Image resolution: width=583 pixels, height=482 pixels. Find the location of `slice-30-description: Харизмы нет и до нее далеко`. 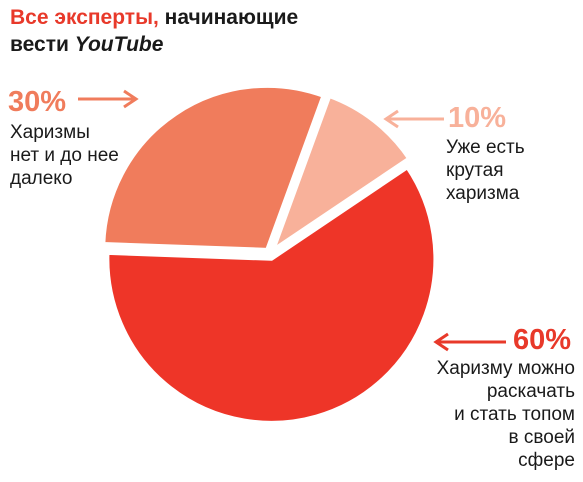

slice-30-description: Харизмы нет и до нее далеко is located at coordinates (64, 155).